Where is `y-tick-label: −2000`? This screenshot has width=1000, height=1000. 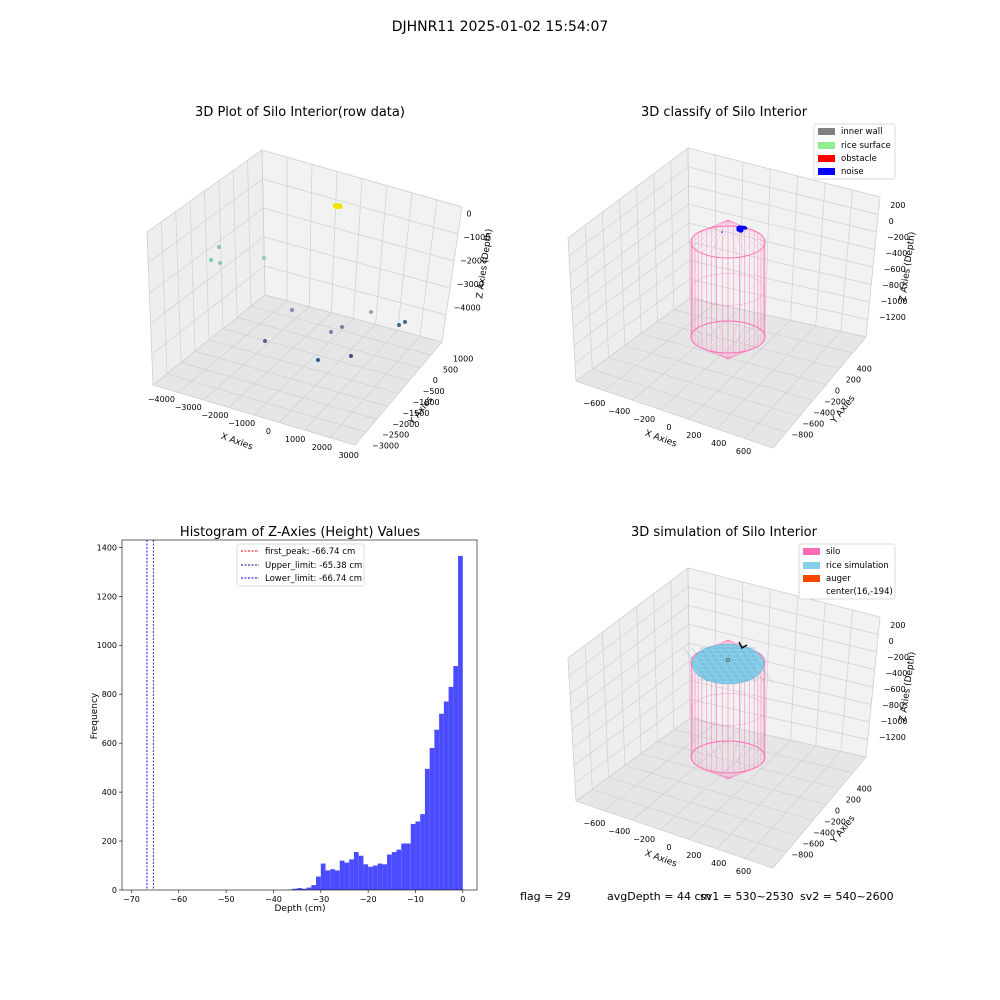
y-tick-label: −2000 is located at coordinates (405, 424).